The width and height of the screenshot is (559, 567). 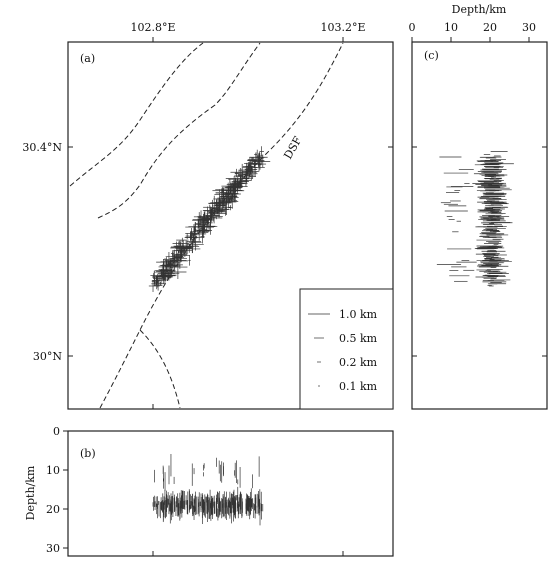 What do you see at coordinates (342, 27) in the screenshot?
I see `lon-label-2: 103.2°E` at bounding box center [342, 27].